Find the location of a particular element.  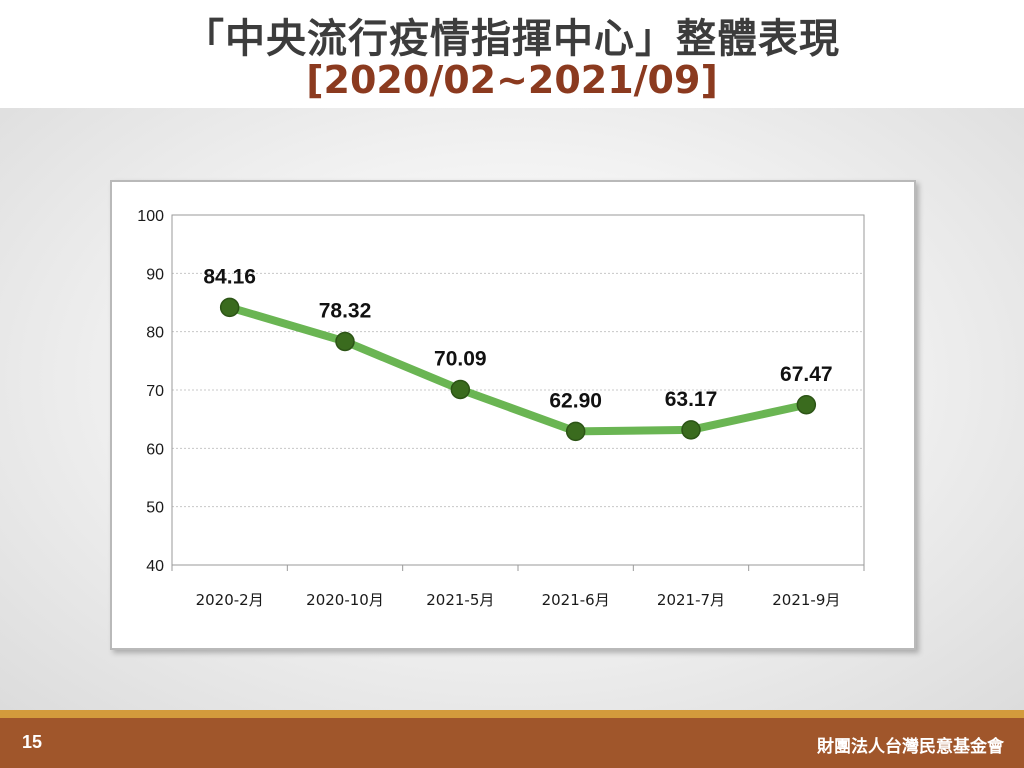

title-area: 「中央流行疫情指揮中心」整體表現 [2020/02~2021/09] is located at coordinates (512, 54).